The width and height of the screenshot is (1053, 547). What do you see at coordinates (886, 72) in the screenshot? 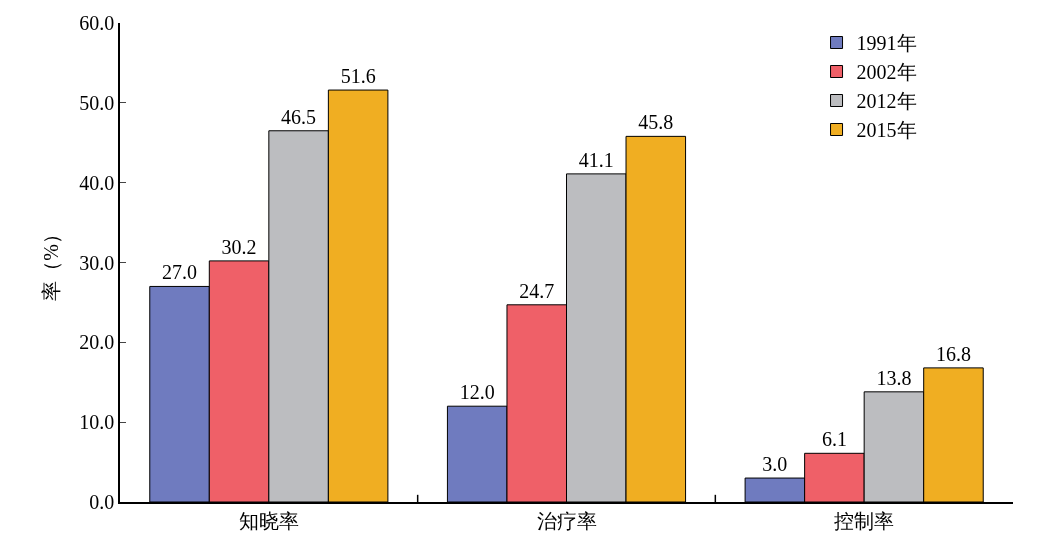
I see `legend-label: 2002年` at bounding box center [886, 72].